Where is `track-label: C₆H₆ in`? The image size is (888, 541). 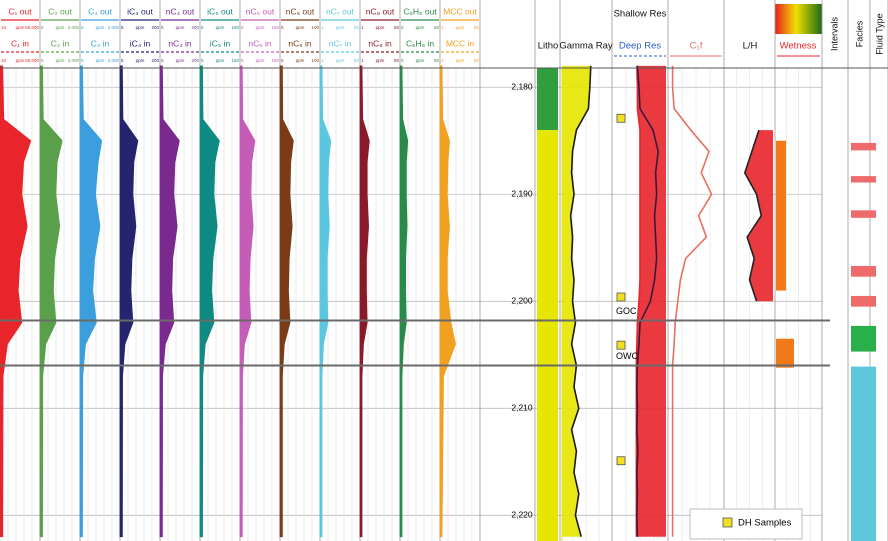
track-label: C₆H₆ in is located at coordinates (420, 43).